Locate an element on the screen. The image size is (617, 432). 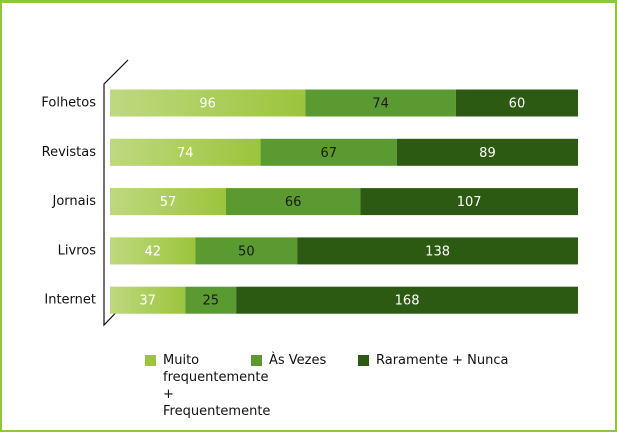
legend-label: Raramente + Nunca is located at coordinates (442, 360).